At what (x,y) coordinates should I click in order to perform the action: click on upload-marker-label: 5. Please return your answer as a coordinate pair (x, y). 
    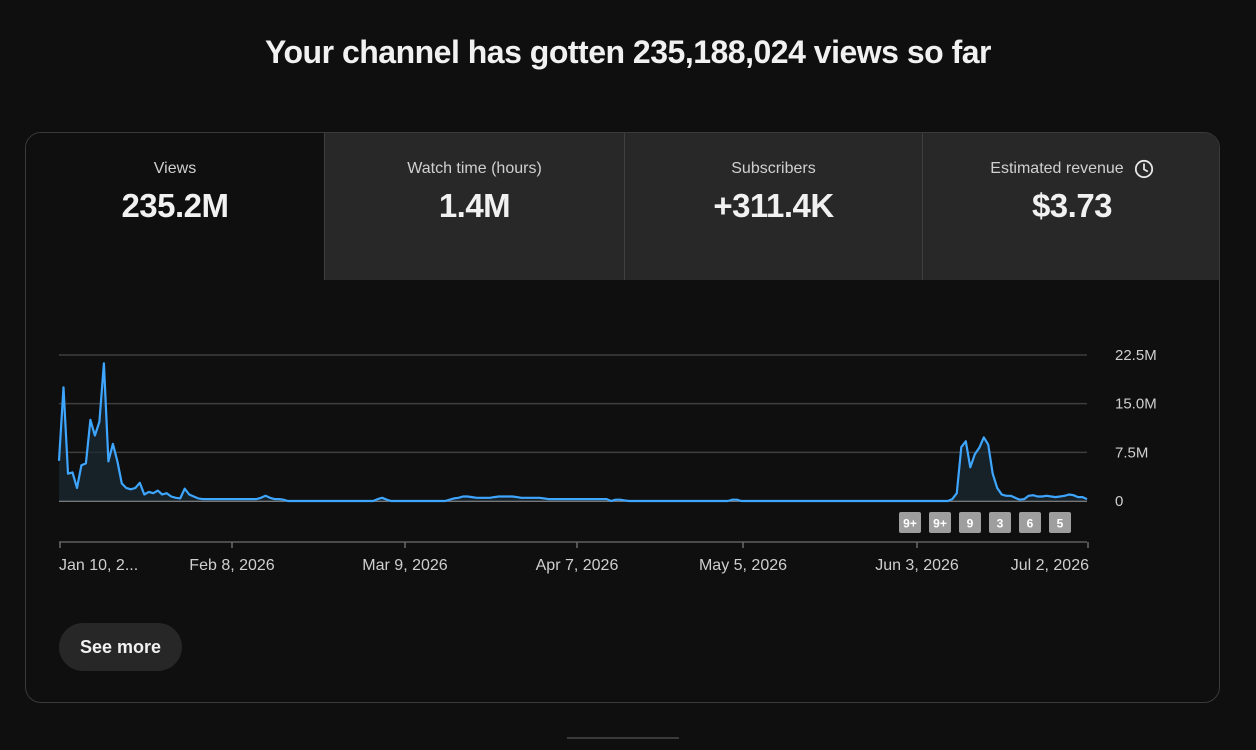
    Looking at the image, I should click on (1060, 524).